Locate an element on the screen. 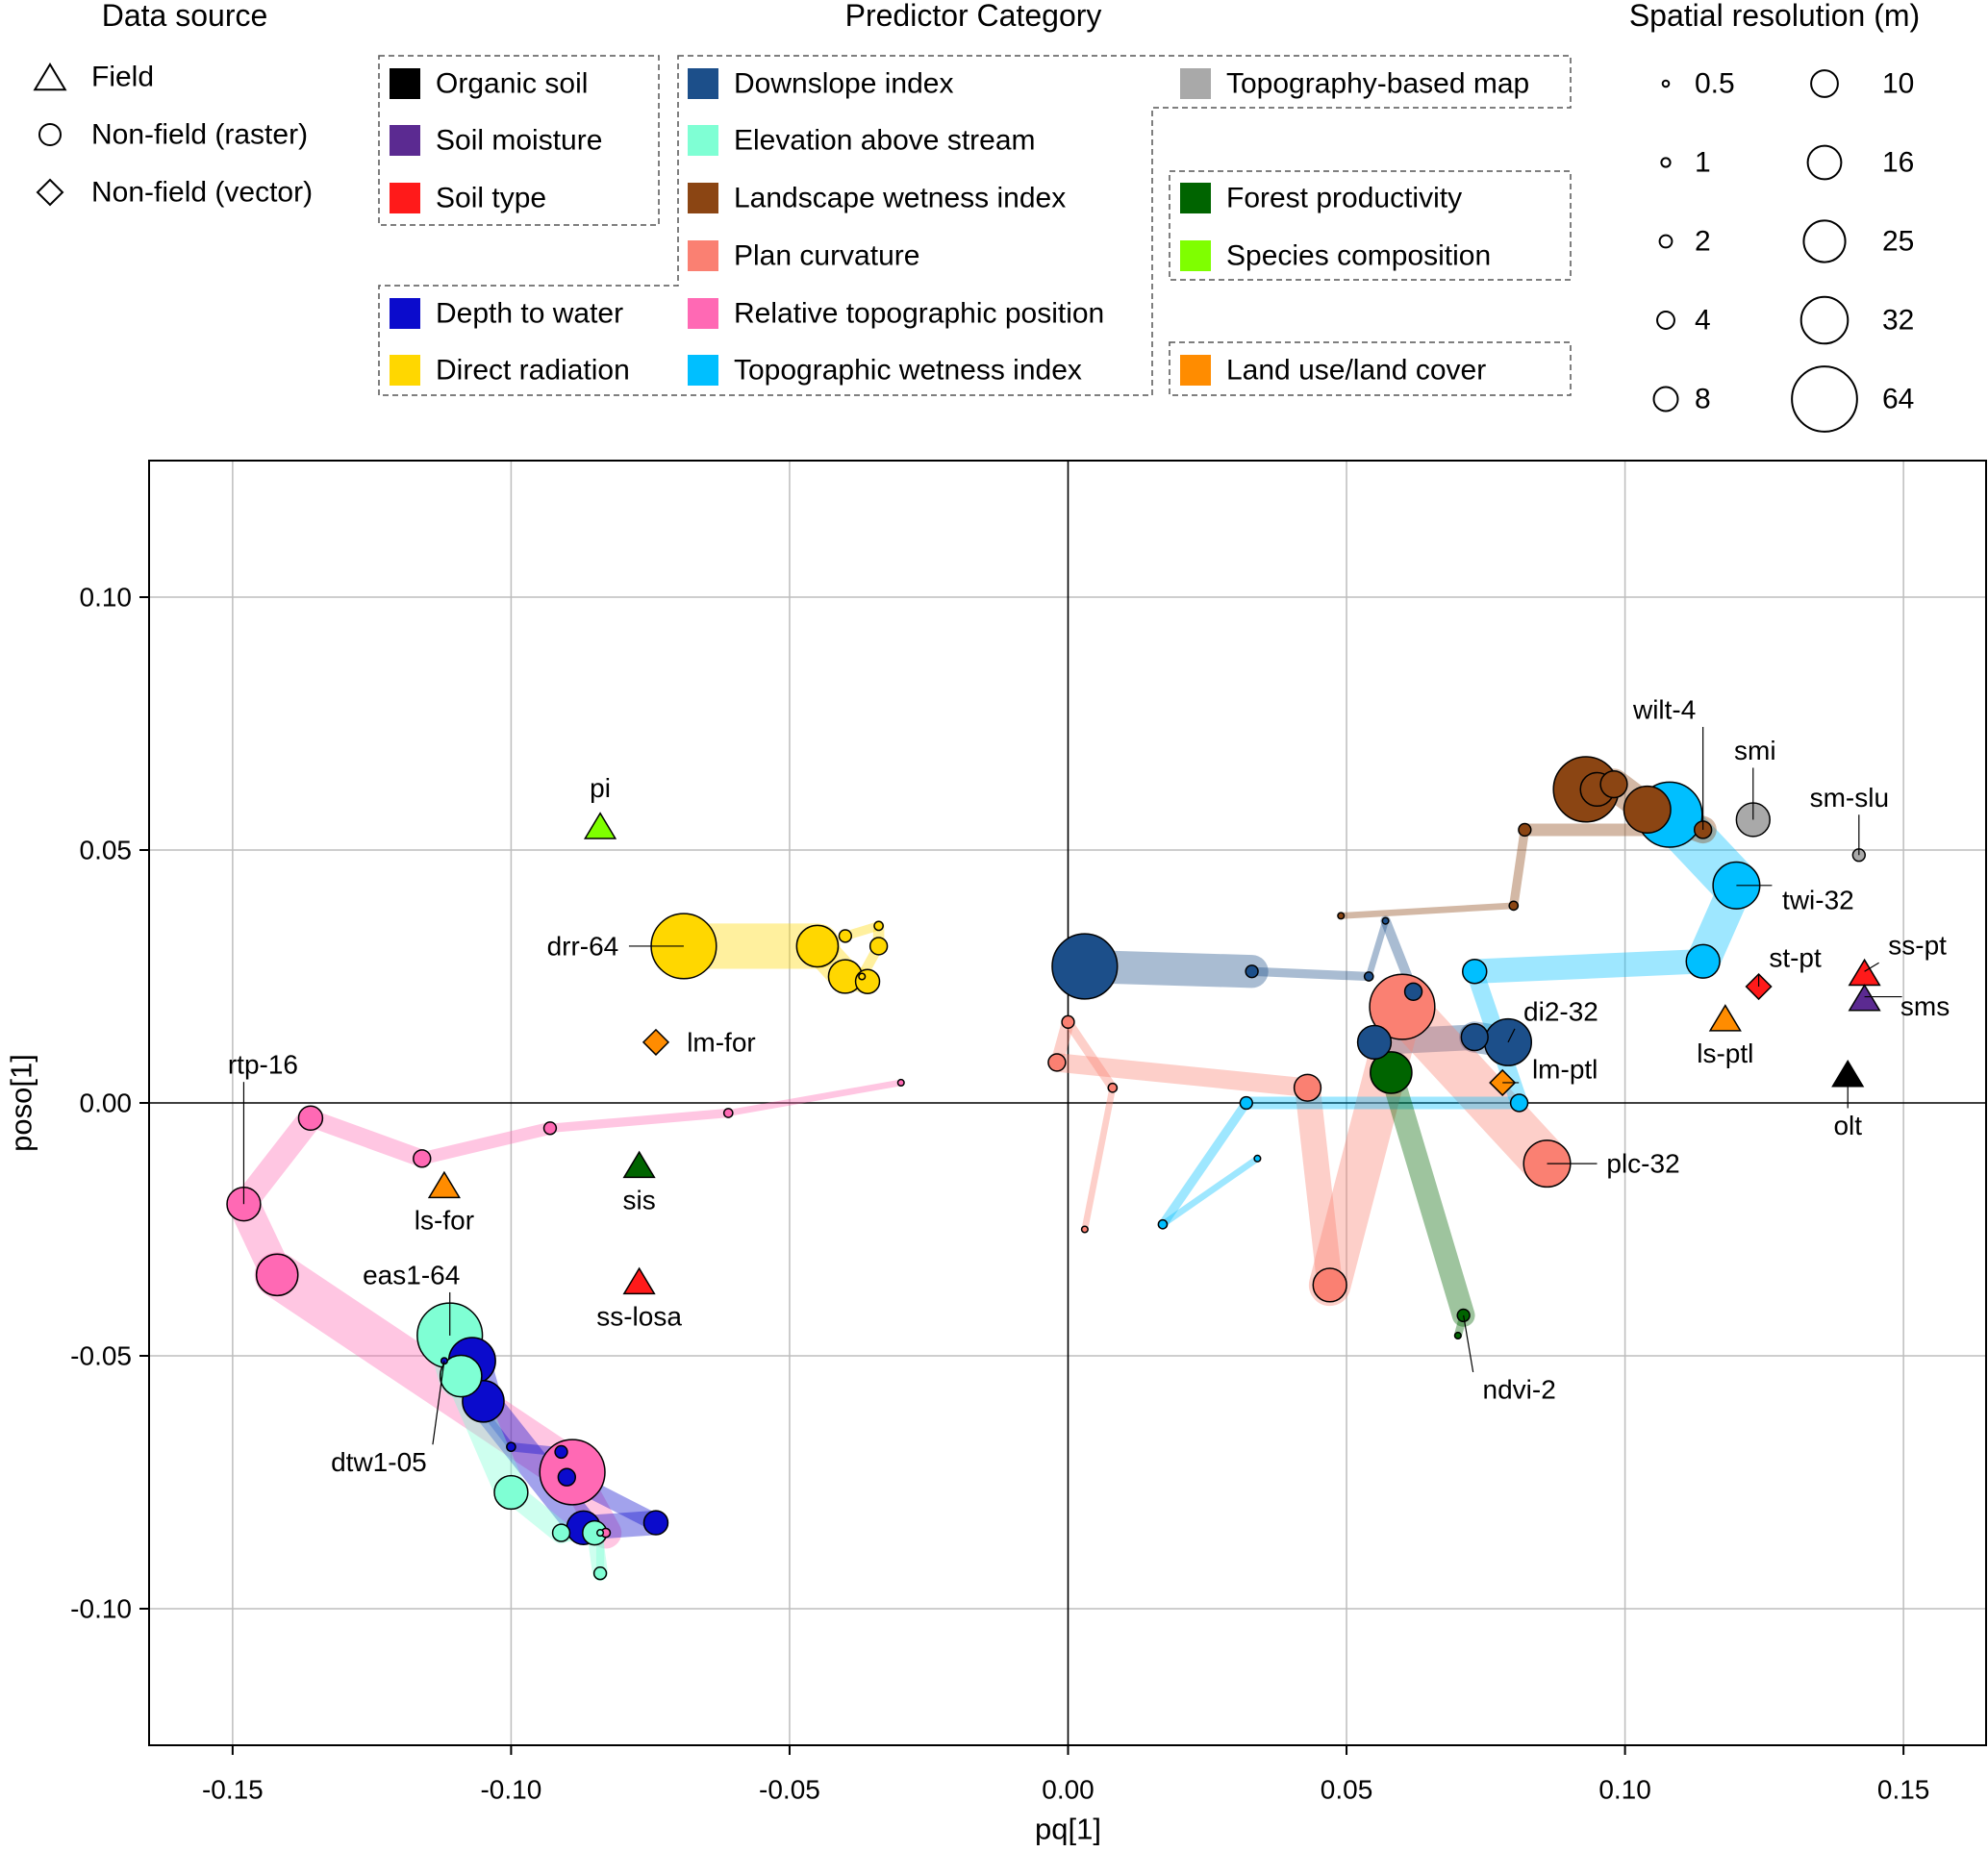 Image resolution: width=1988 pixels, height=1852 pixels. circle-icon is located at coordinates (50, 134).